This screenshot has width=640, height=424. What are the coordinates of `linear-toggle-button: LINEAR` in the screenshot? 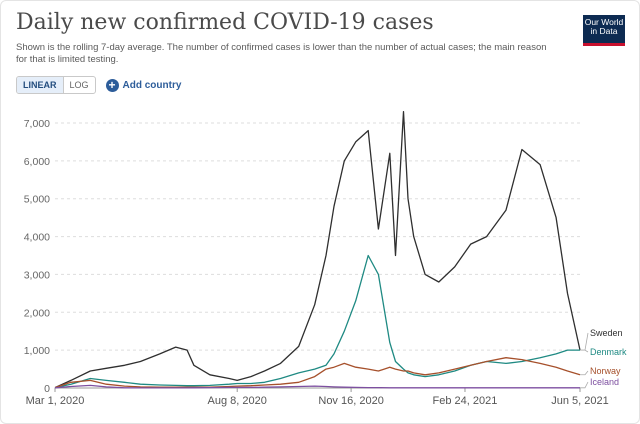 It's located at (40, 85).